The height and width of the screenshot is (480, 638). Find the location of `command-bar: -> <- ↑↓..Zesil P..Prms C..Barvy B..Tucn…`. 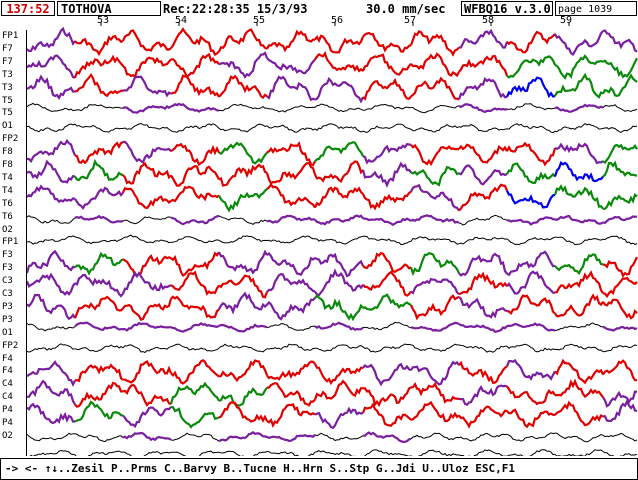

command-bar: -> <- ↑↓..Zesil P..Prms C..Barvy B..Tucn… is located at coordinates (319, 469).